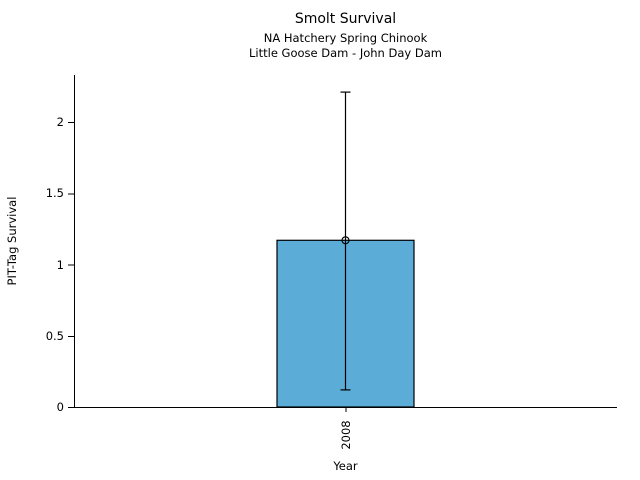 This screenshot has width=640, height=480. I want to click on y-tick-label: 0, so click(60, 407).